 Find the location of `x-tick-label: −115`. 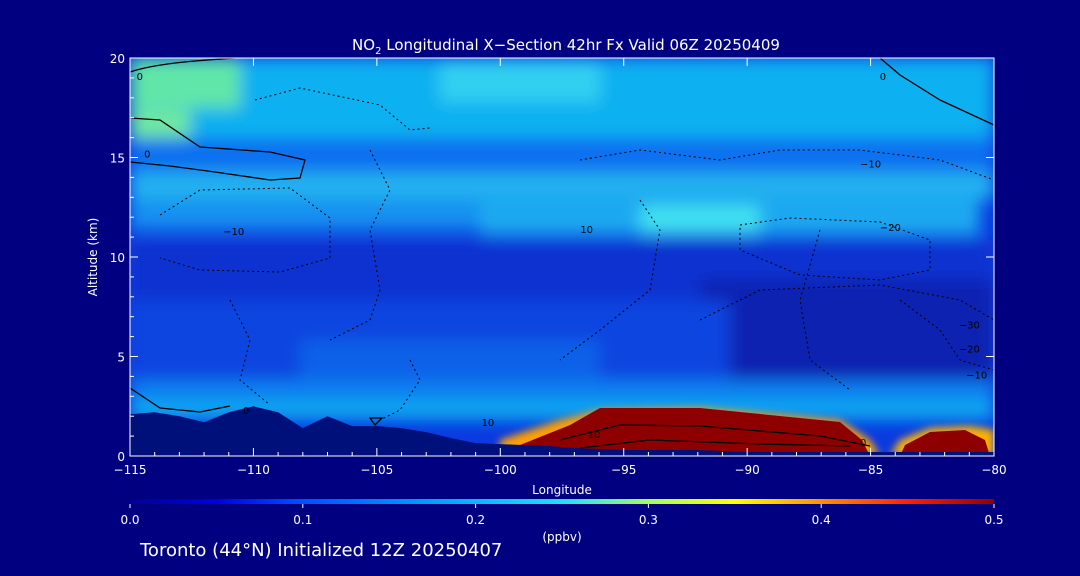

x-tick-label: −115 is located at coordinates (130, 470).